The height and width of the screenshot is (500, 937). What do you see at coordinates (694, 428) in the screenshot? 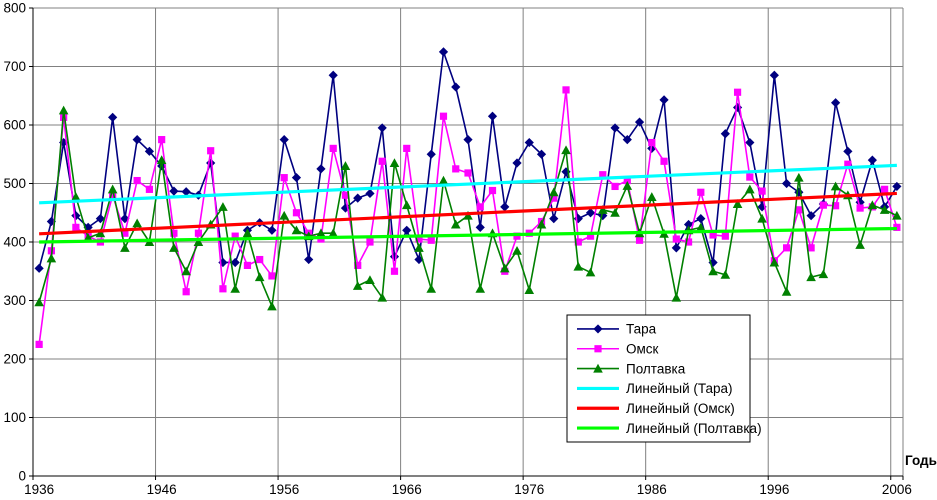
I see `legend-label: Линейный (Полтавка)` at bounding box center [694, 428].